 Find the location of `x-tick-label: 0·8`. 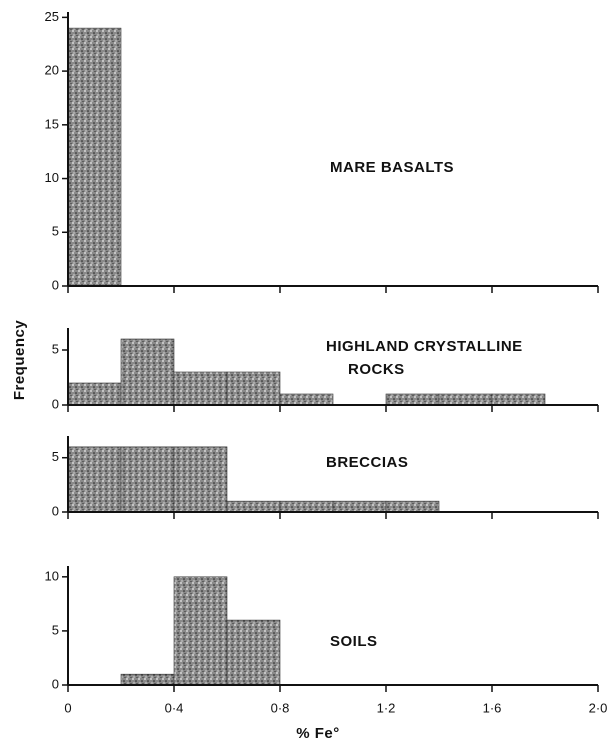

x-tick-label: 0·8 is located at coordinates (280, 707).